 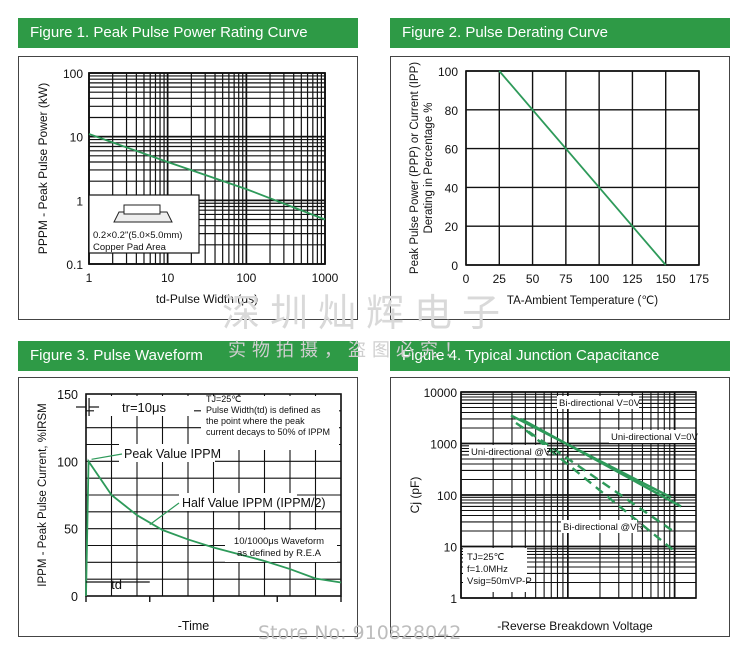 What do you see at coordinates (325, 278) in the screenshot?
I see `fig1-xtick-label: 1000` at bounding box center [325, 278].